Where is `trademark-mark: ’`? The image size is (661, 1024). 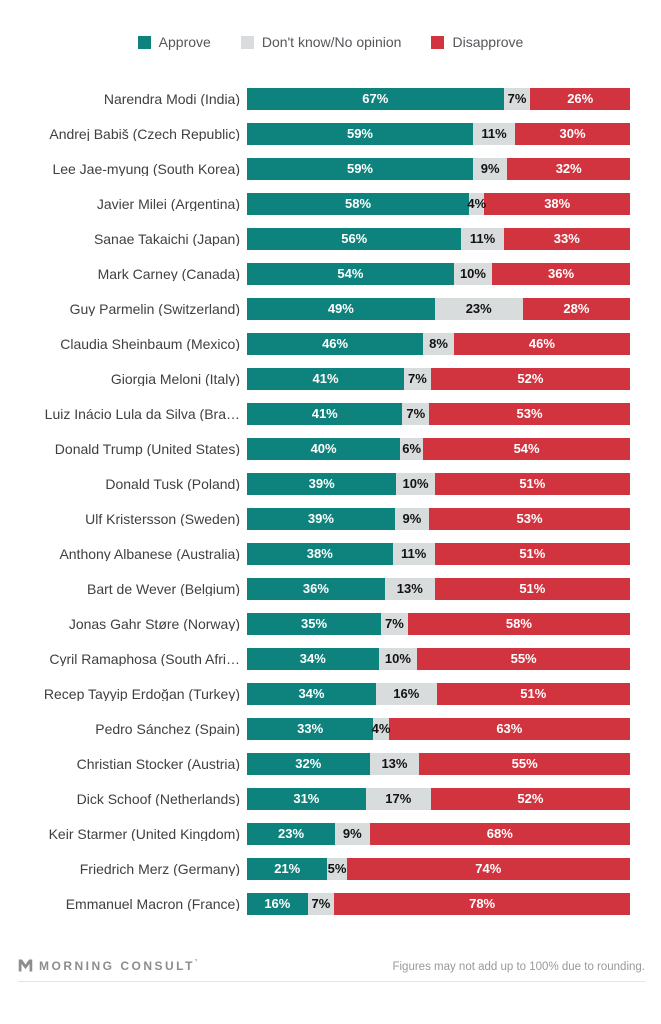
trademark-mark: ’ is located at coordinates (197, 962).